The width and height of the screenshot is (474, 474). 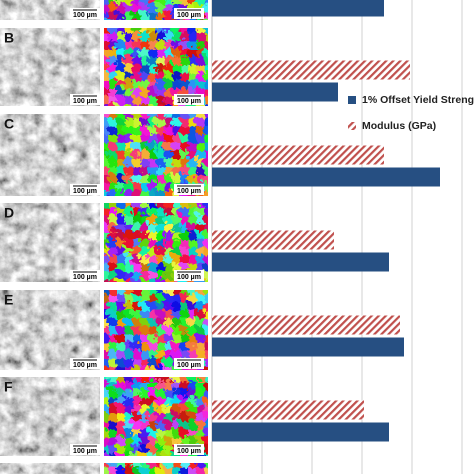 What do you see at coordinates (418, 100) in the screenshot?
I see `legend-label: 1% Offset Yield Strength` at bounding box center [418, 100].